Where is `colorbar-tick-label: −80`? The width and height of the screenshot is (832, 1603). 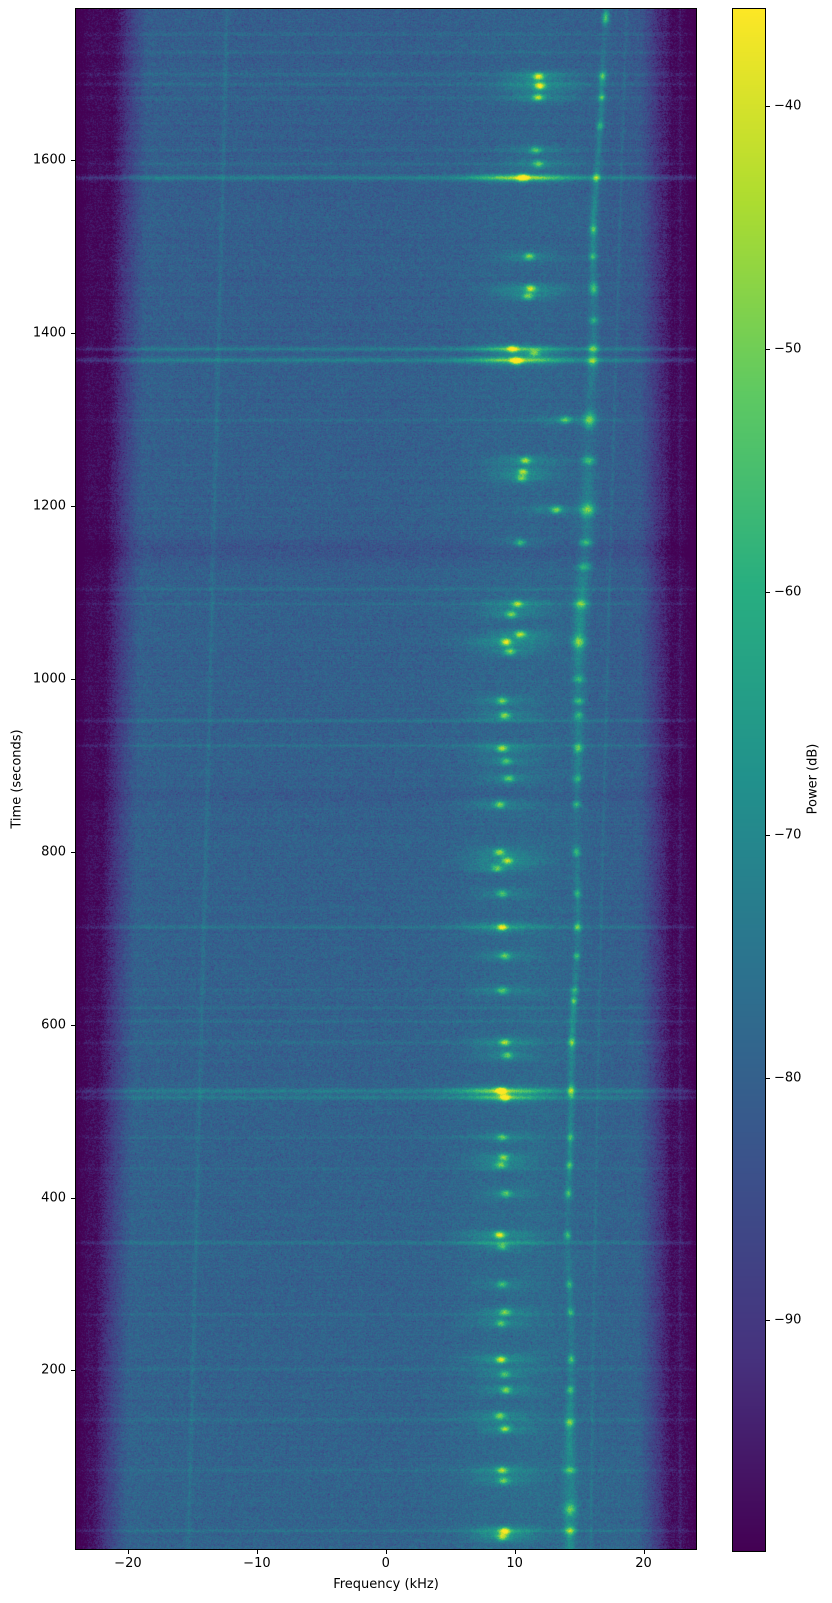 colorbar-tick-label: −80 is located at coordinates (788, 1077).